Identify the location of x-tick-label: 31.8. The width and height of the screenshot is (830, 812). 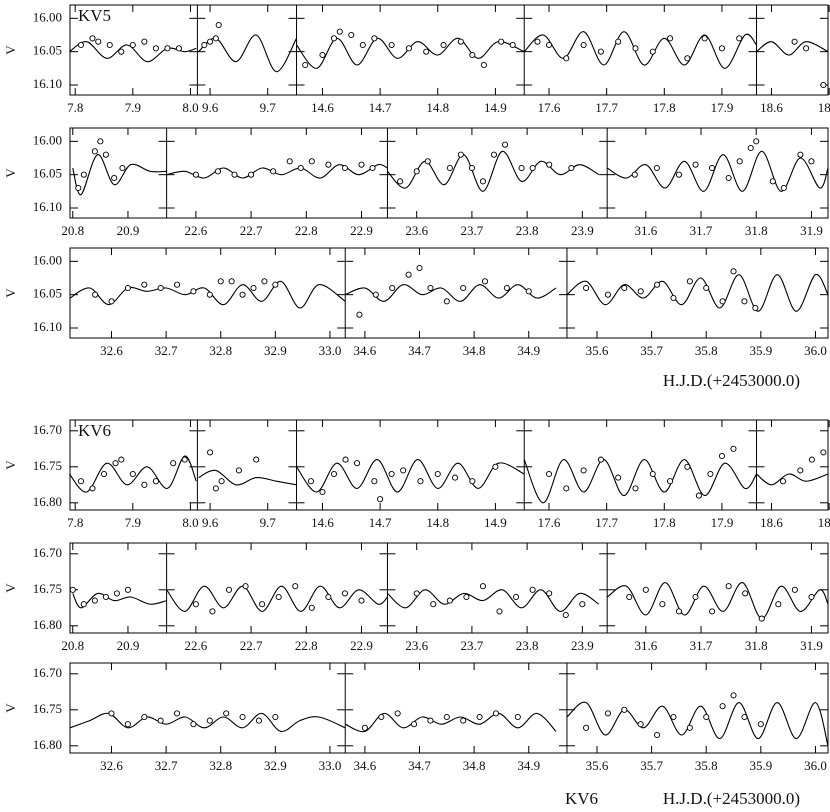
(756, 645).